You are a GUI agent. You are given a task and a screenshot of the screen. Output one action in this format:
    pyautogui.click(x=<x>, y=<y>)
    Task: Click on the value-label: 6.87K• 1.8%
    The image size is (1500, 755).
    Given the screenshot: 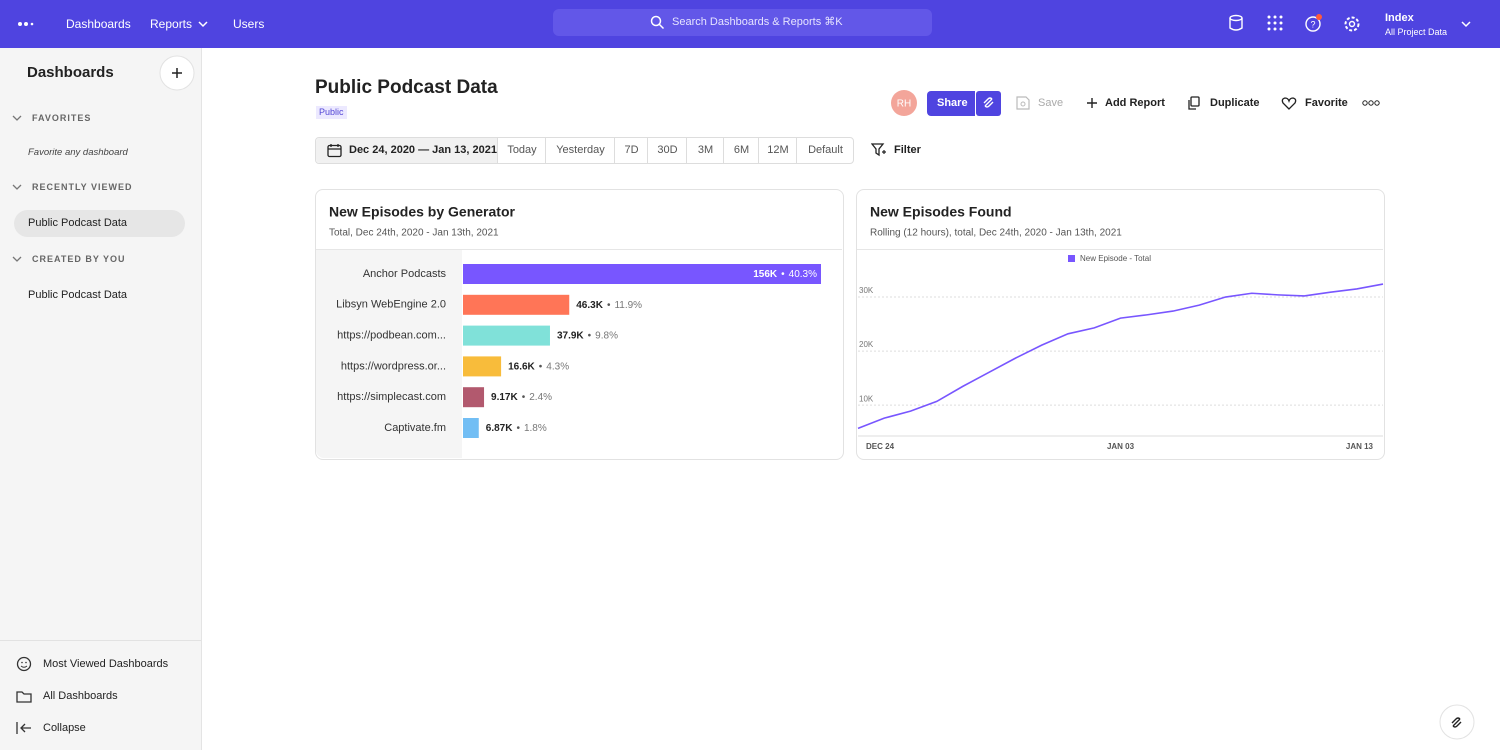 What is the action you would take?
    pyautogui.click(x=516, y=428)
    